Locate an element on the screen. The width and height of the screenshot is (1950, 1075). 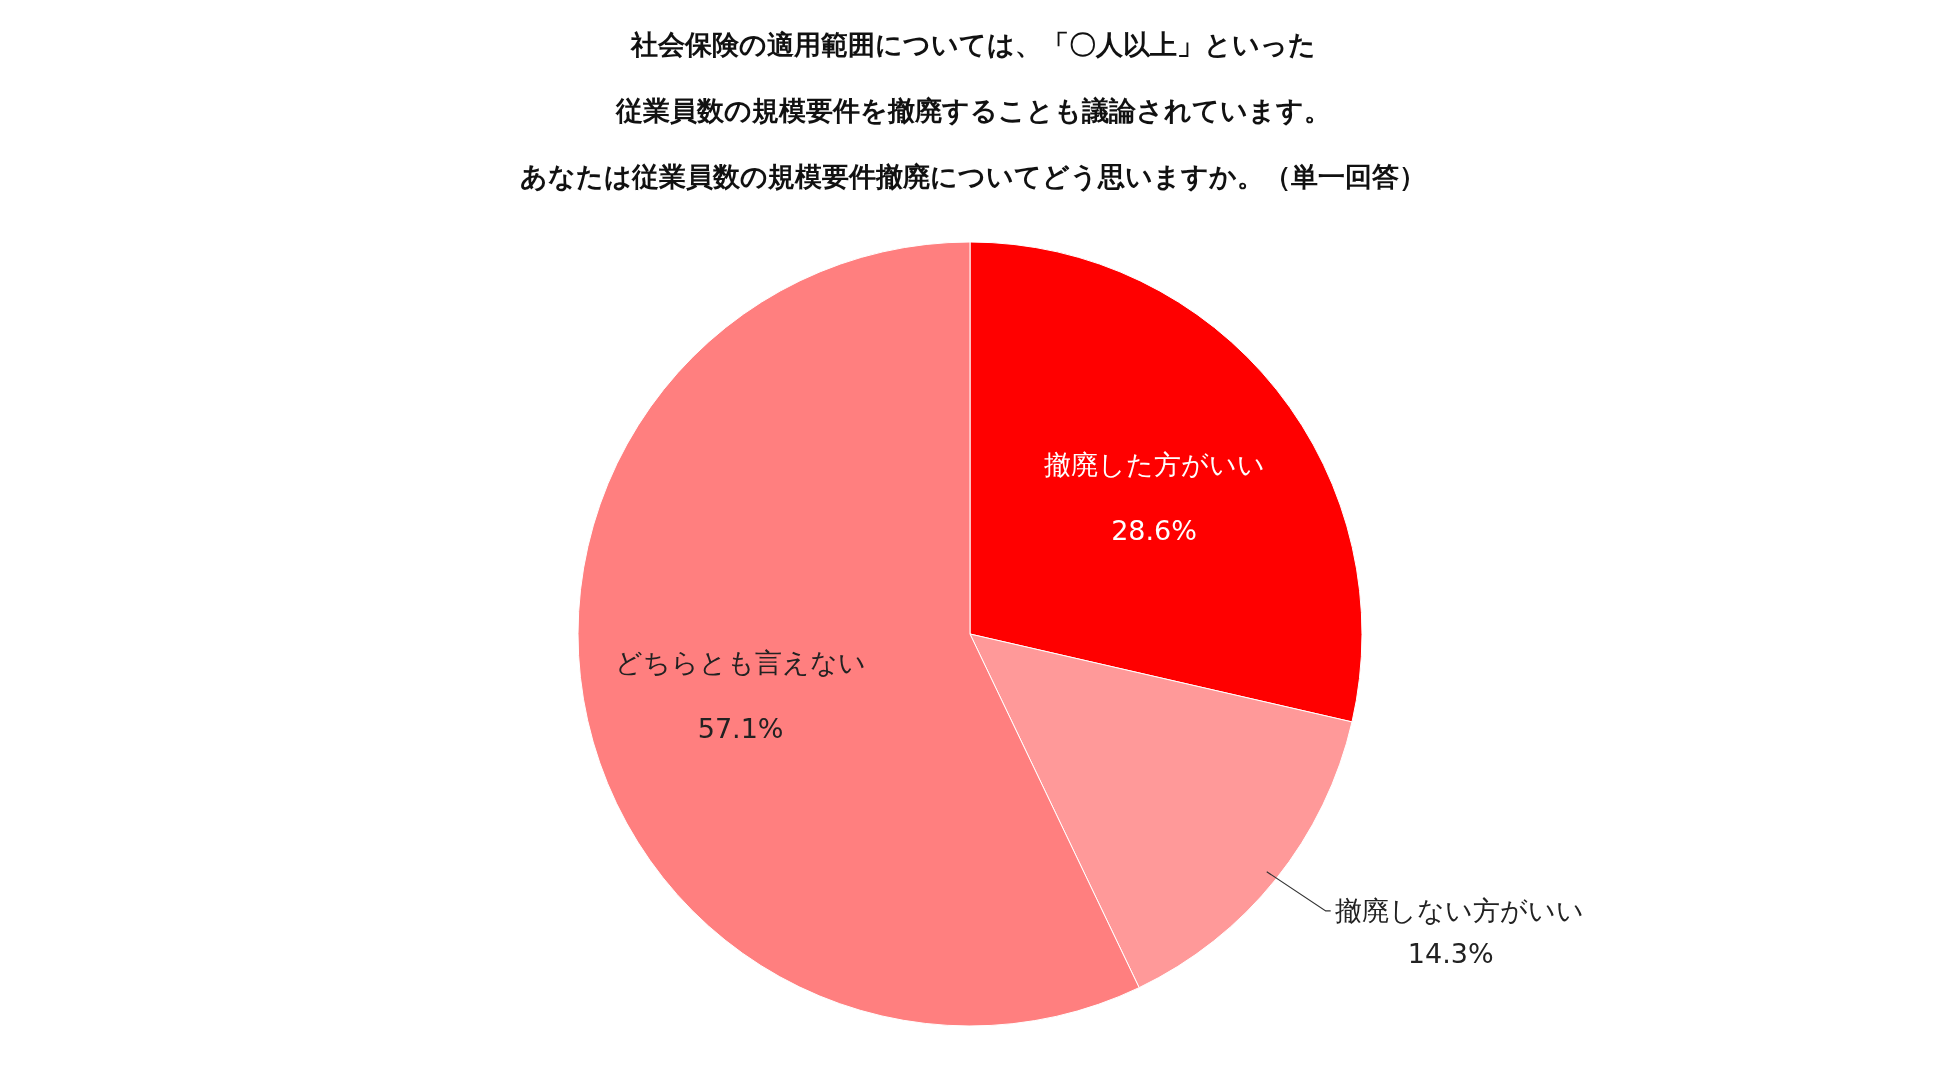
chart-title: 社会保険の適用範囲については、「〇人以上」といった従業員数の規模要件を撤廃することも議論されています。 is located at coordinates (973, 77).